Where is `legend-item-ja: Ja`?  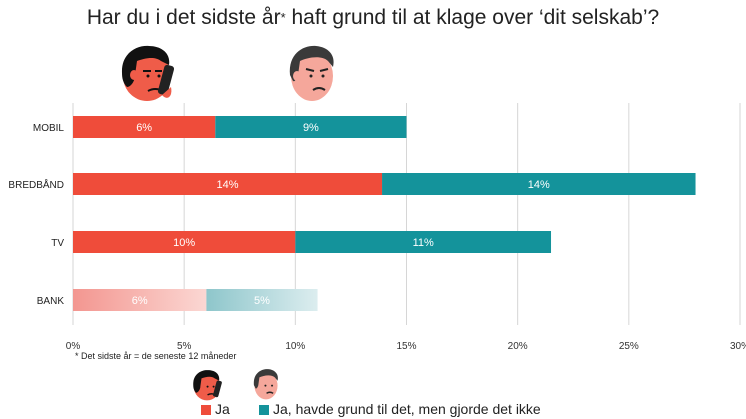
legend-item-ja: Ja is located at coordinates (215, 409).